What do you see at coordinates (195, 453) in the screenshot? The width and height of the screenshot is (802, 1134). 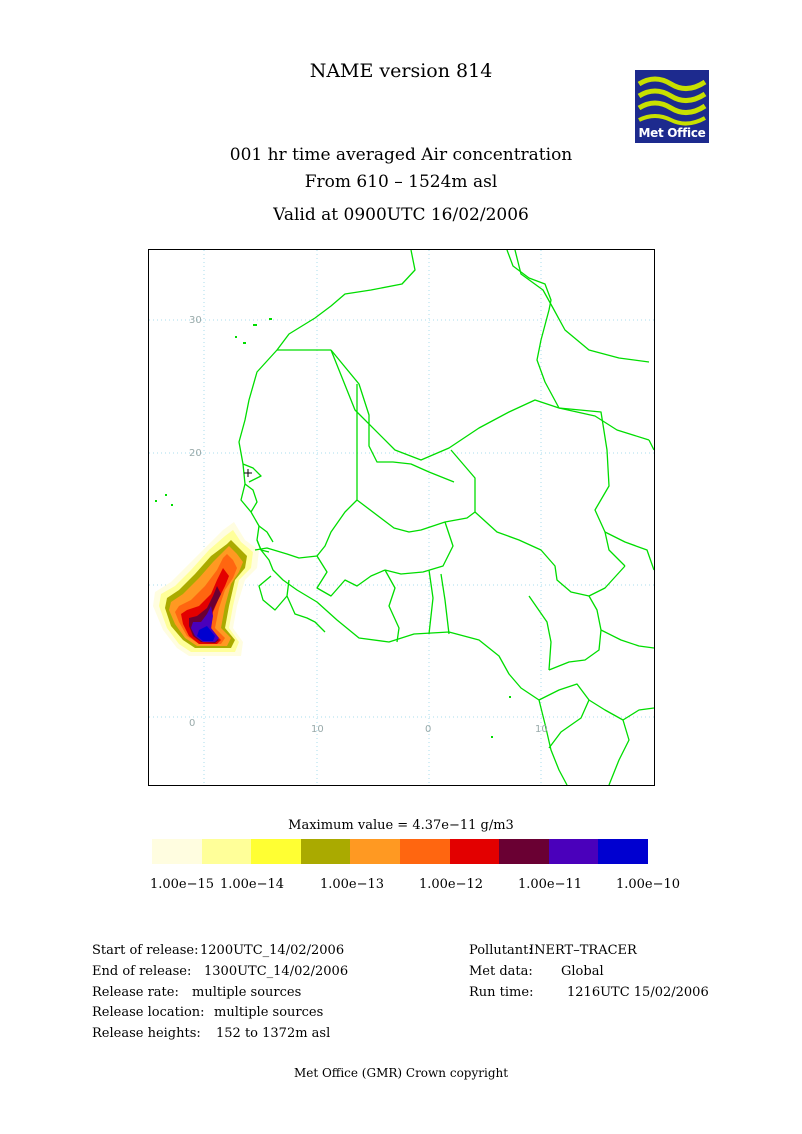 I see `lat-label-20: 20` at bounding box center [195, 453].